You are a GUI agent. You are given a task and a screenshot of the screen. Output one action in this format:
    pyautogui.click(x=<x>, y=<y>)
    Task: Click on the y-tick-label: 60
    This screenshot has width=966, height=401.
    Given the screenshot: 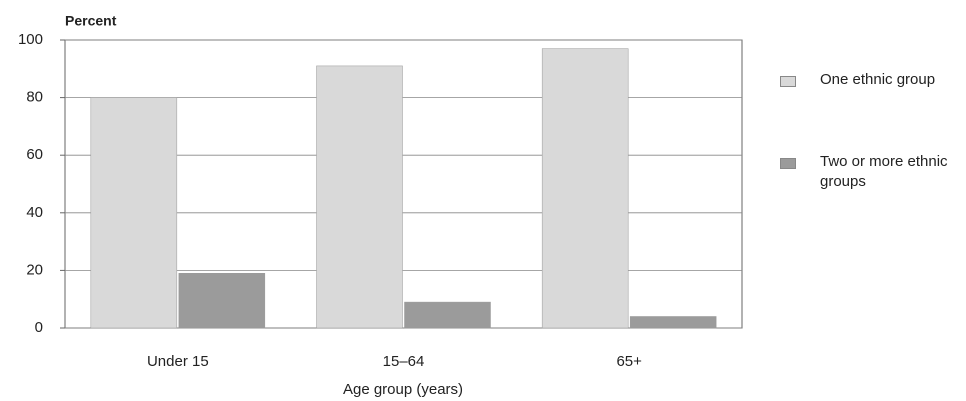 What is the action you would take?
    pyautogui.click(x=34, y=154)
    